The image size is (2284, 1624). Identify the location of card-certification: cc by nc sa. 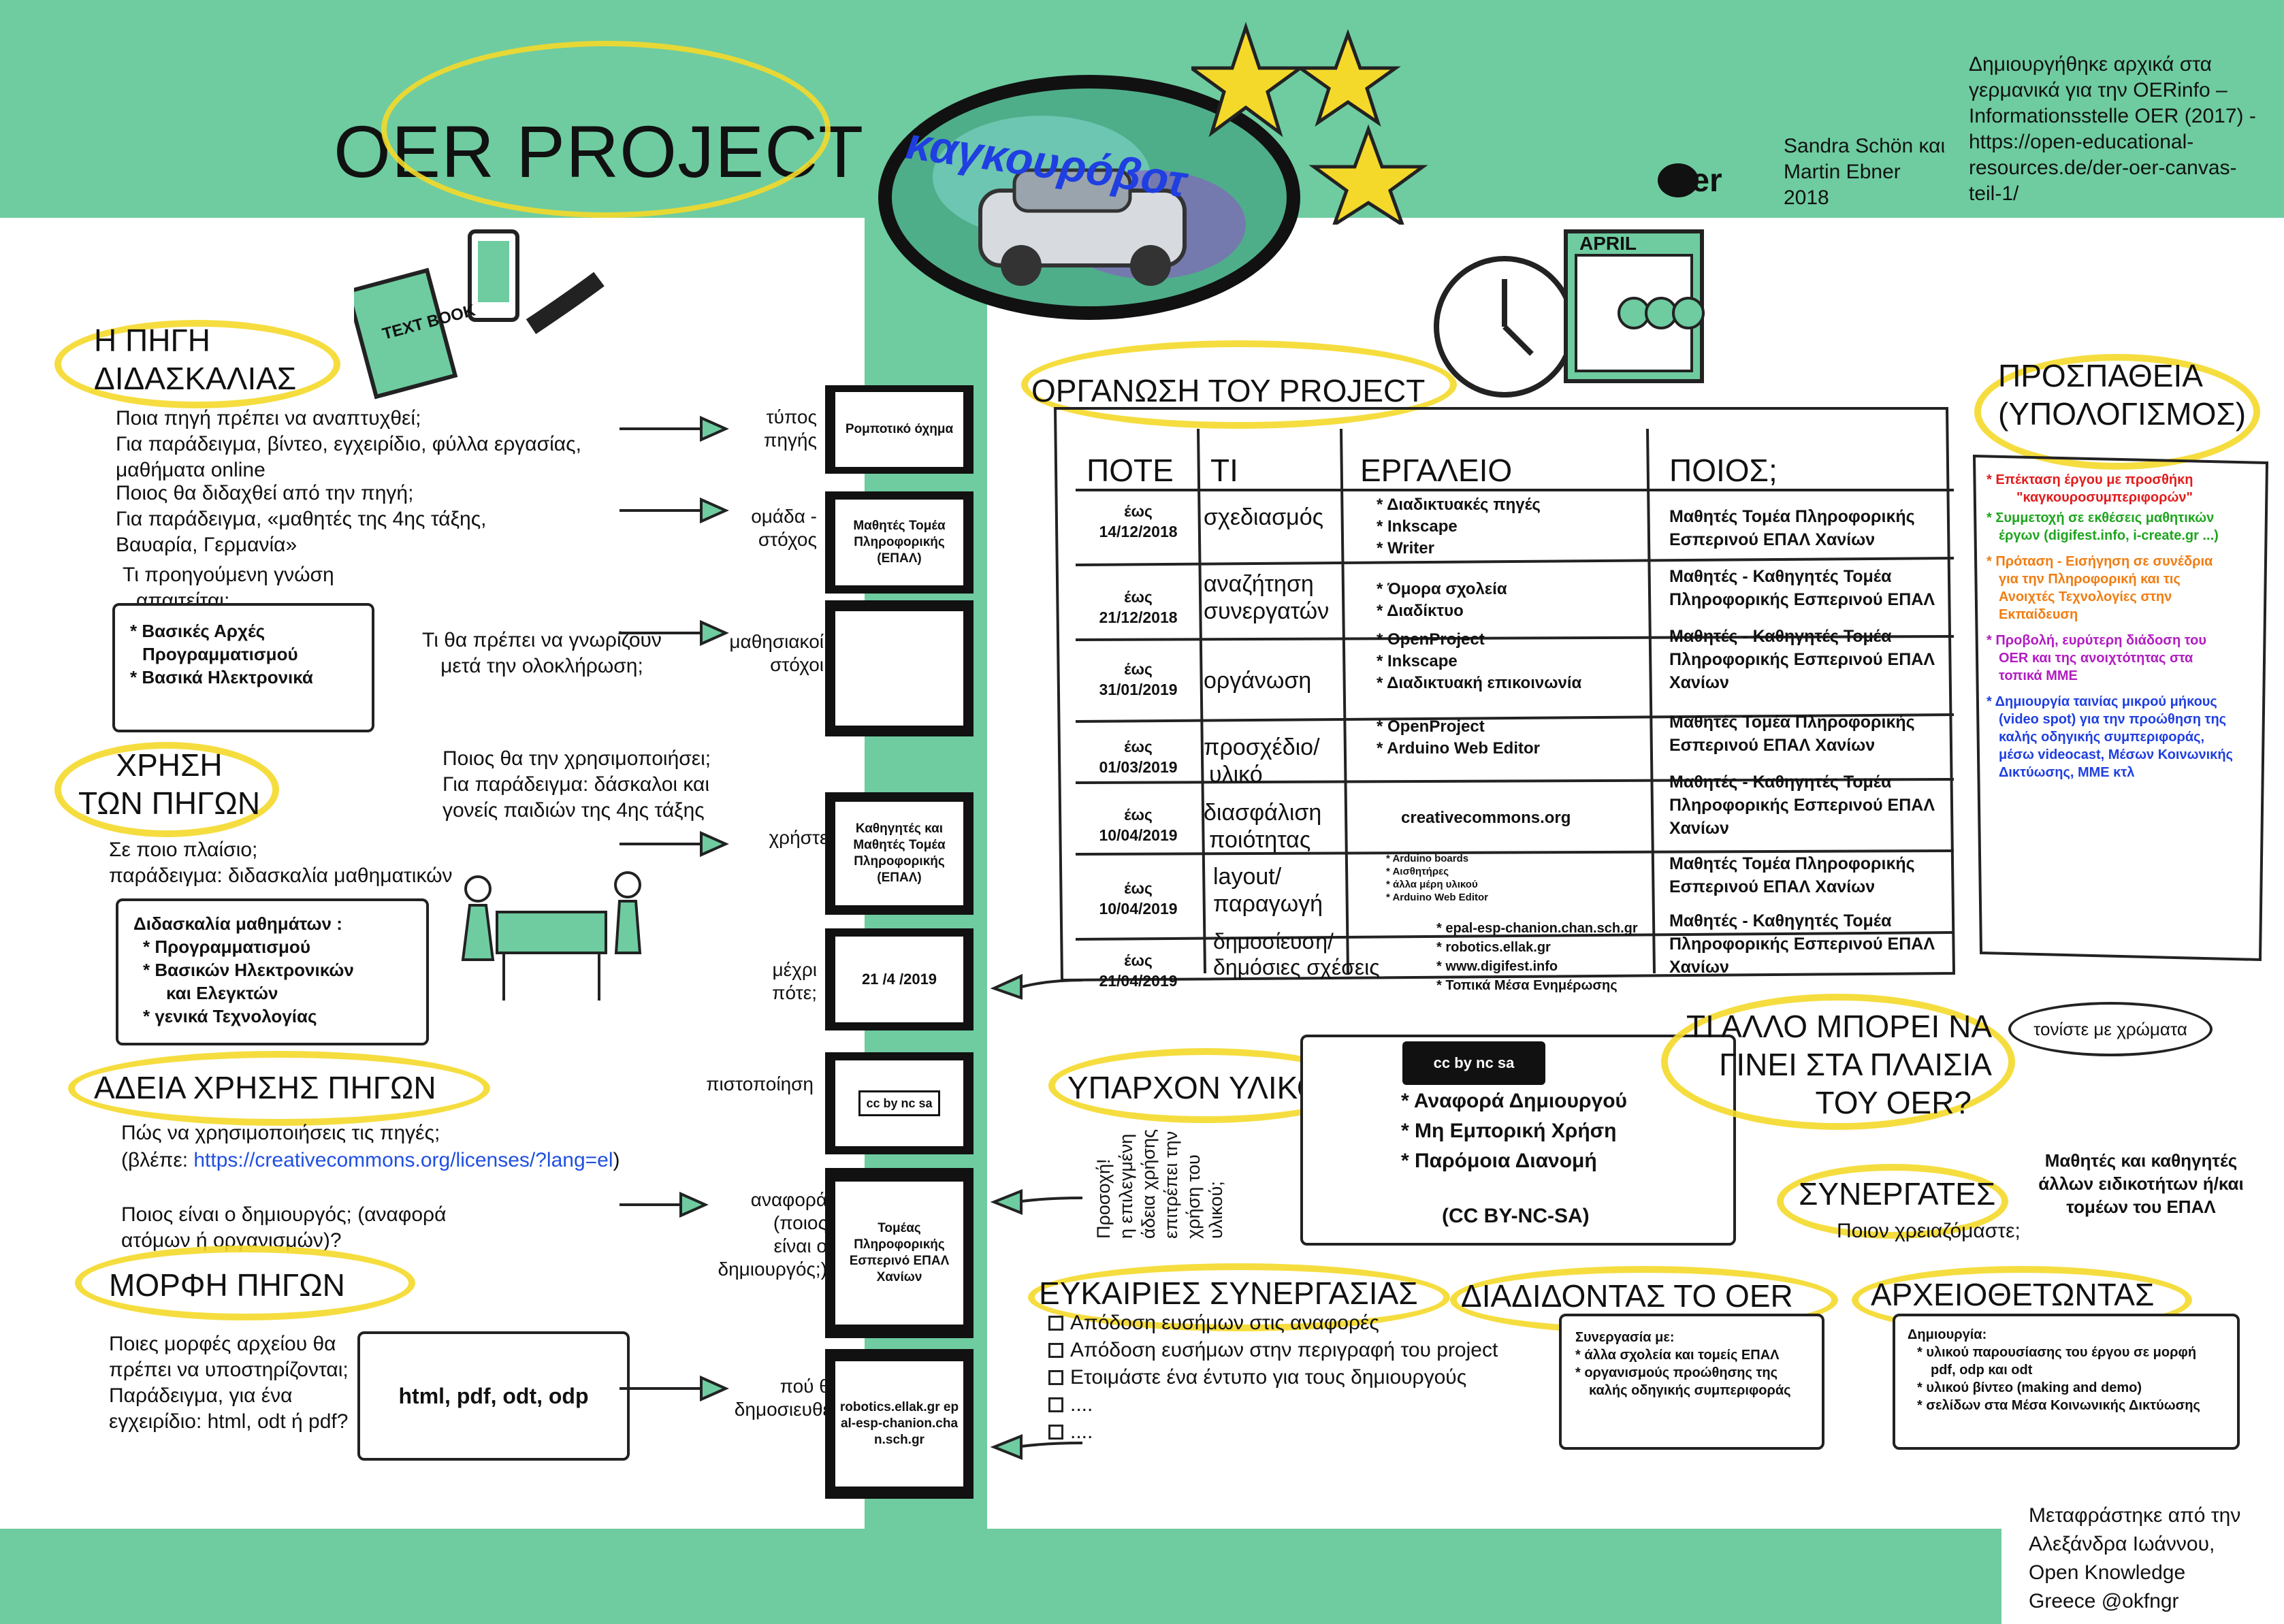
(899, 1103).